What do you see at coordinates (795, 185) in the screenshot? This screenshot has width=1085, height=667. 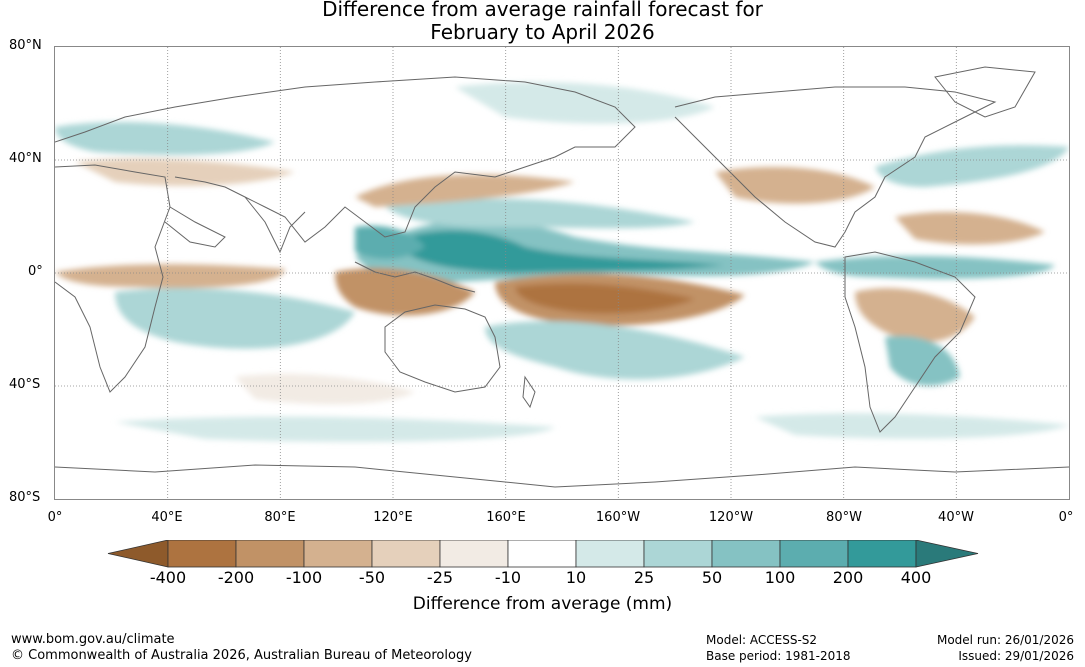 I see `dry-patch-north-america` at bounding box center [795, 185].